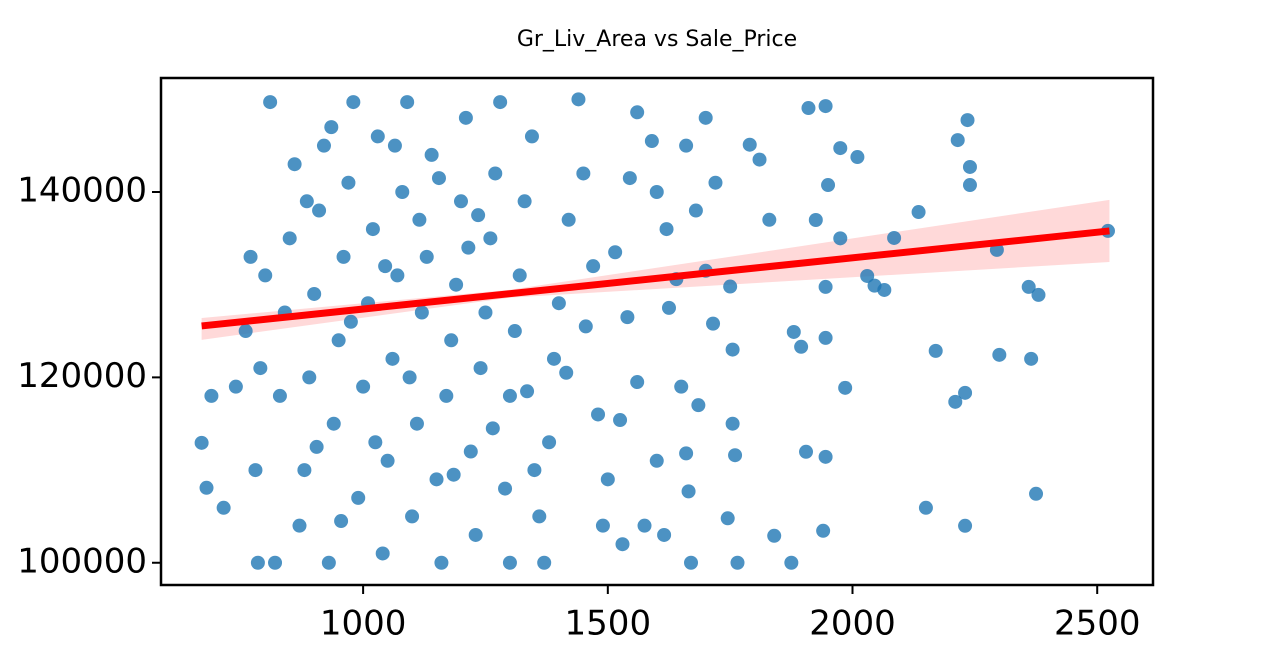 This screenshot has width=1280, height=658. I want to click on x-tick-label: 1000, so click(363, 624).